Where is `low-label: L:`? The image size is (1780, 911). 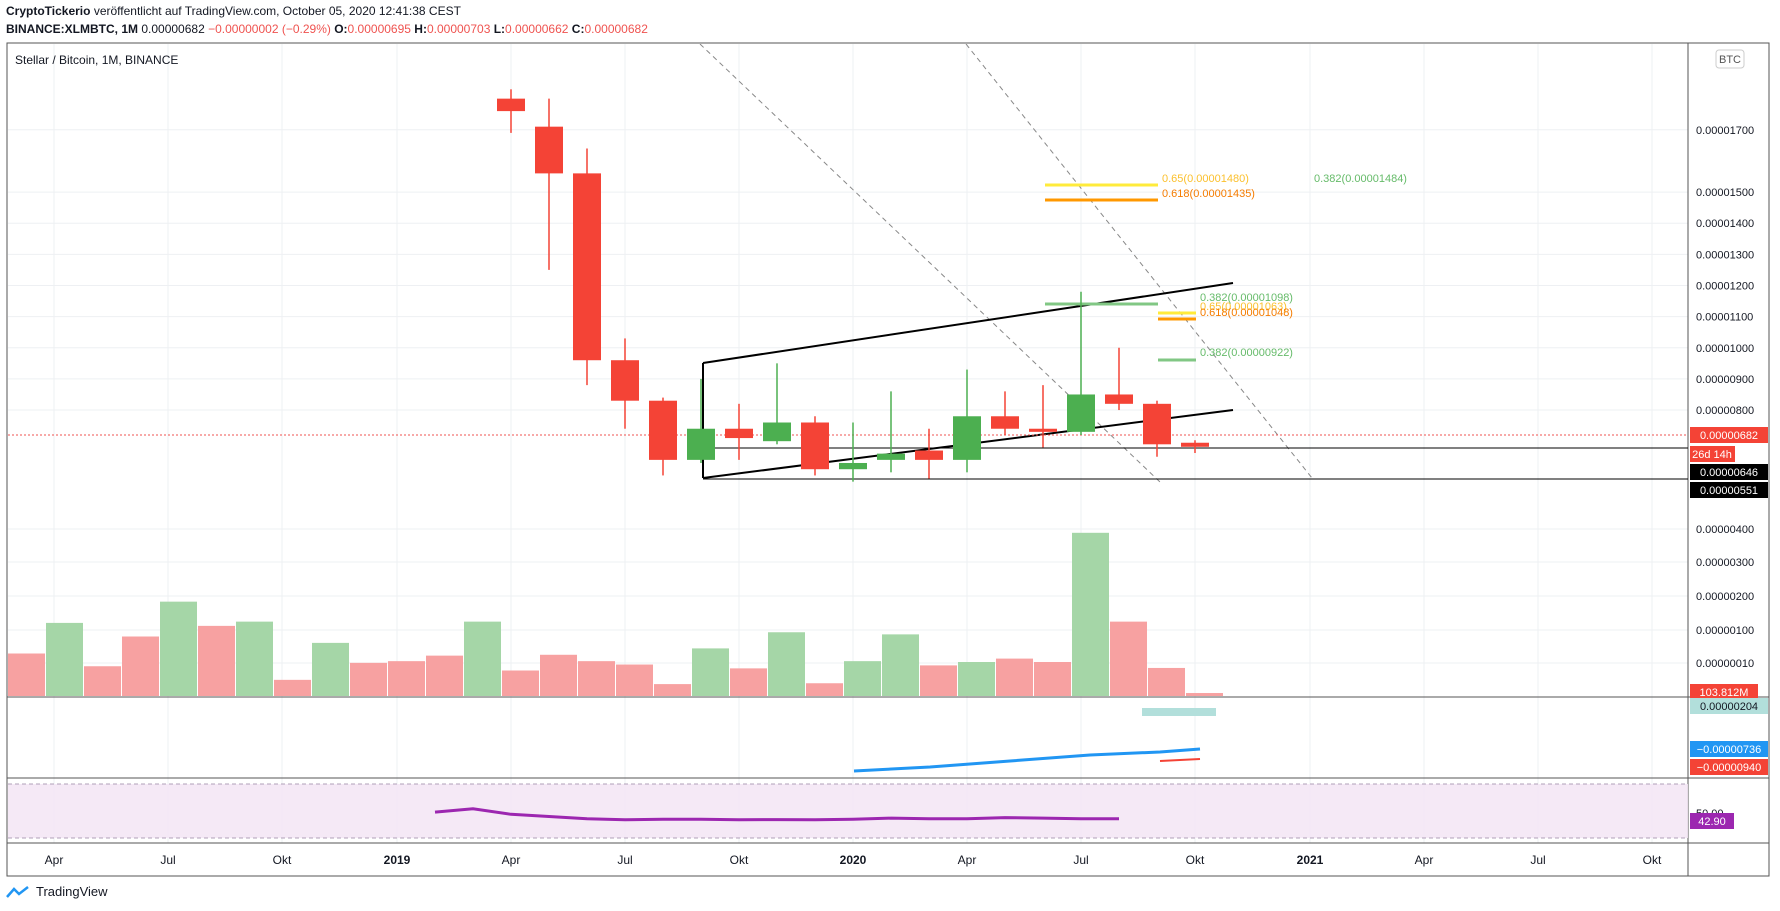 low-label: L: is located at coordinates (499, 29).